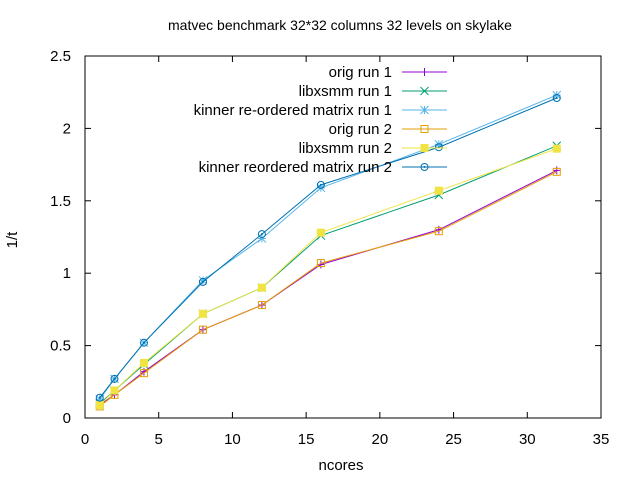 The height and width of the screenshot is (480, 640). I want to click on legend-label: orig run 2, so click(360, 129).